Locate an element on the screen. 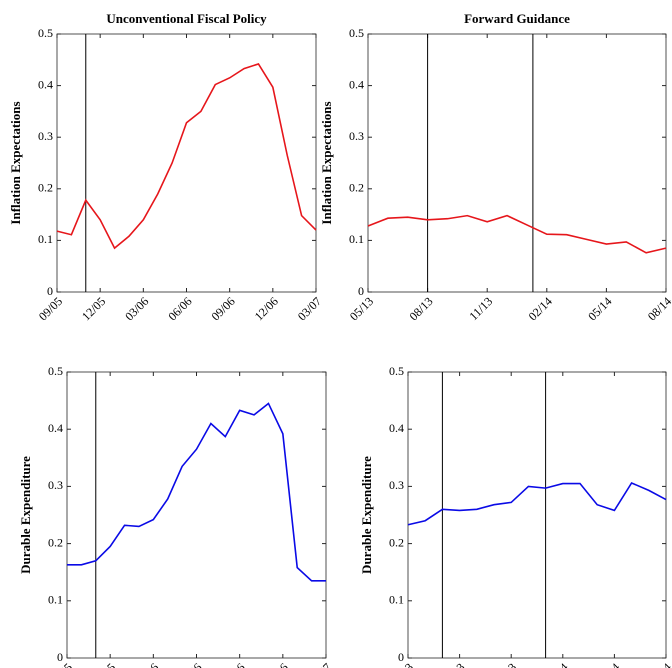  chart-title: Unconventional Fiscal Policy is located at coordinates (186, 18).